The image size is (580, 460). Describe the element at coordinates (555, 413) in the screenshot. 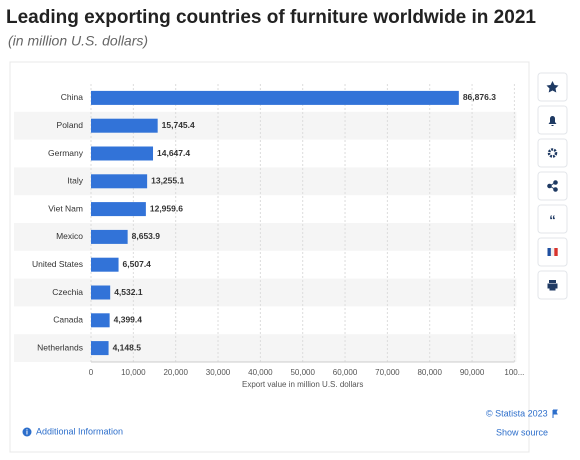

I see `flag-link-icon` at that location.